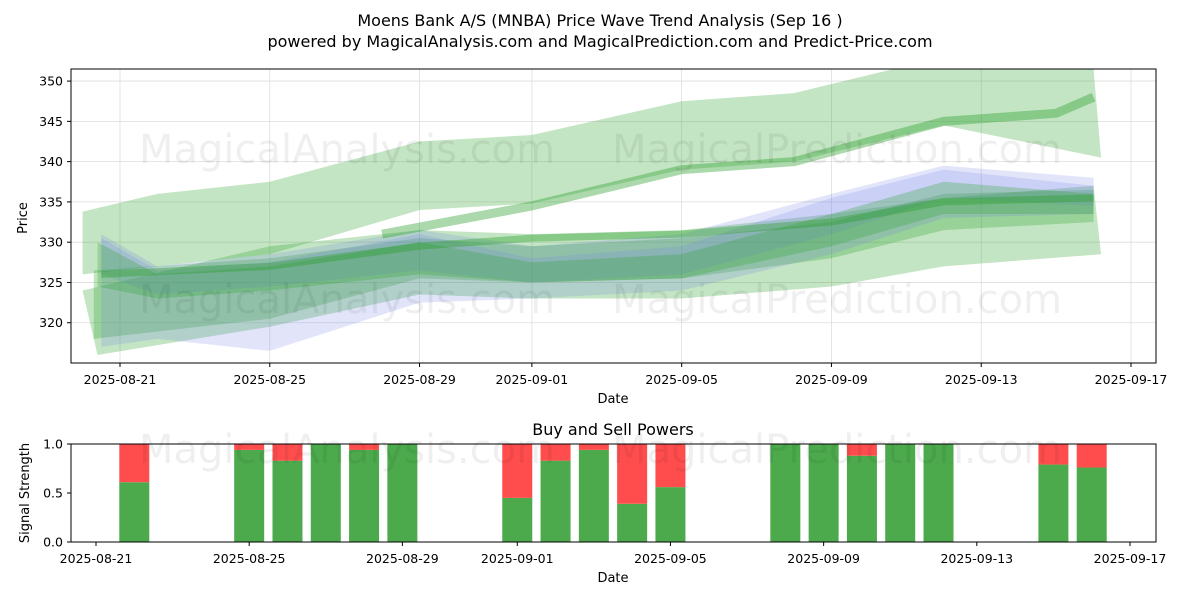 Image resolution: width=1200 pixels, height=604 pixels. Describe the element at coordinates (96, 558) in the screenshot. I see `power-x-tick-label: 2025-08-21` at that location.